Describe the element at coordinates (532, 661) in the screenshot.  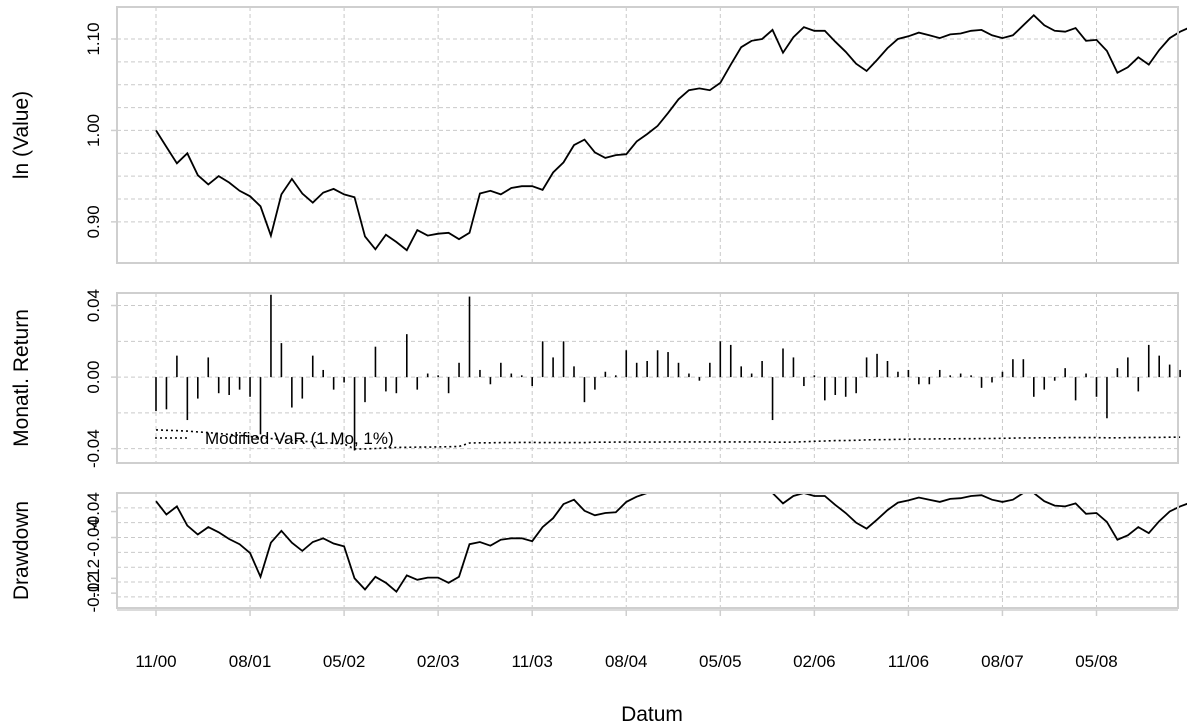
I see `x-tick-label: 11/03` at that location.